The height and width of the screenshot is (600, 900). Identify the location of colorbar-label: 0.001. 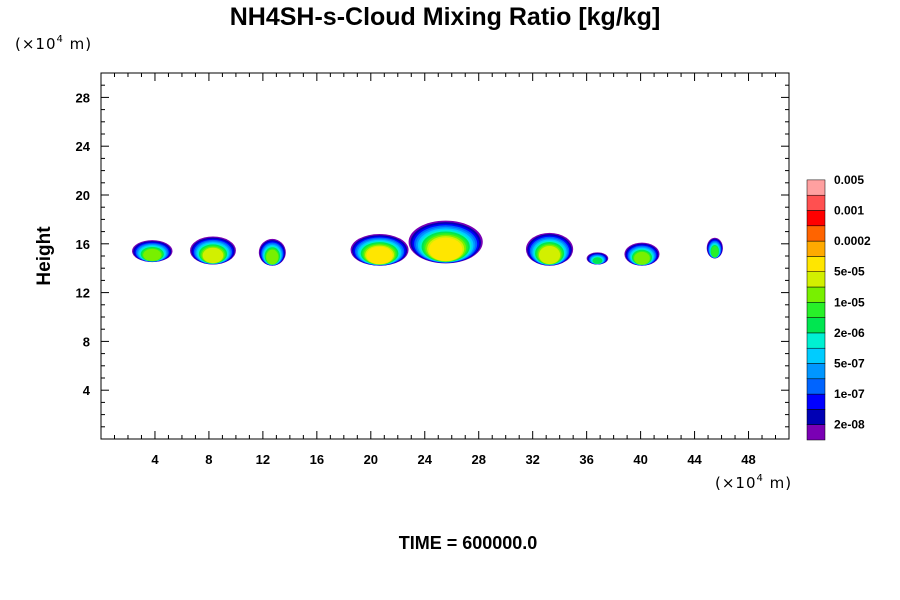
(849, 211).